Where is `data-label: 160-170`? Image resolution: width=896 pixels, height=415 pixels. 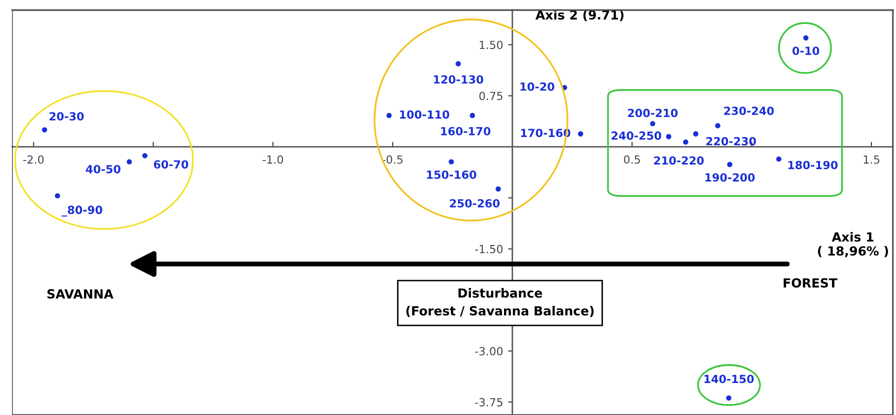
data-label: 160-170 is located at coordinates (465, 131).